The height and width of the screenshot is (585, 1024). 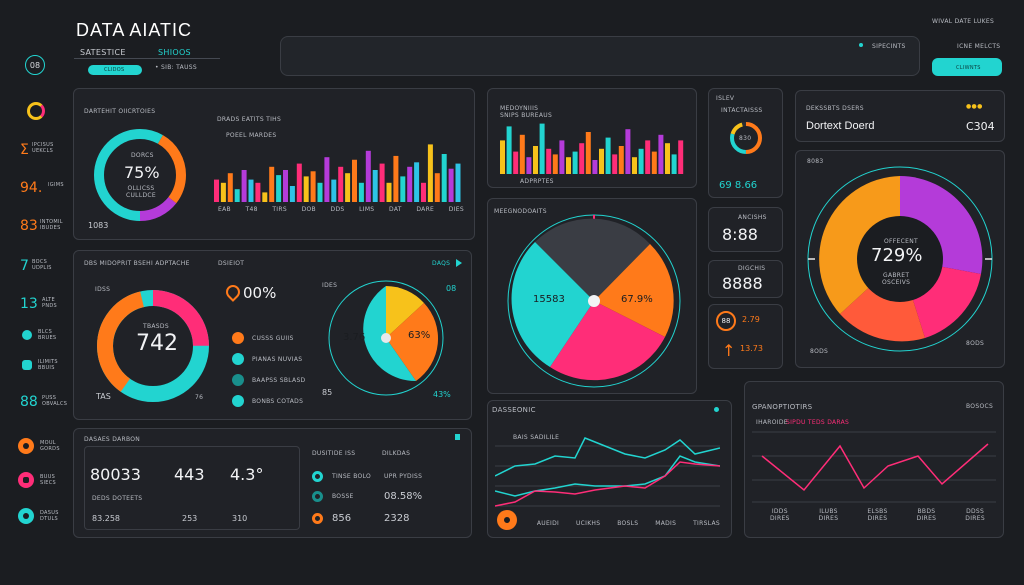 What do you see at coordinates (818, 422) in the screenshot?
I see `right-line-legend-2: SIPDU TEDS DARAS` at bounding box center [818, 422].